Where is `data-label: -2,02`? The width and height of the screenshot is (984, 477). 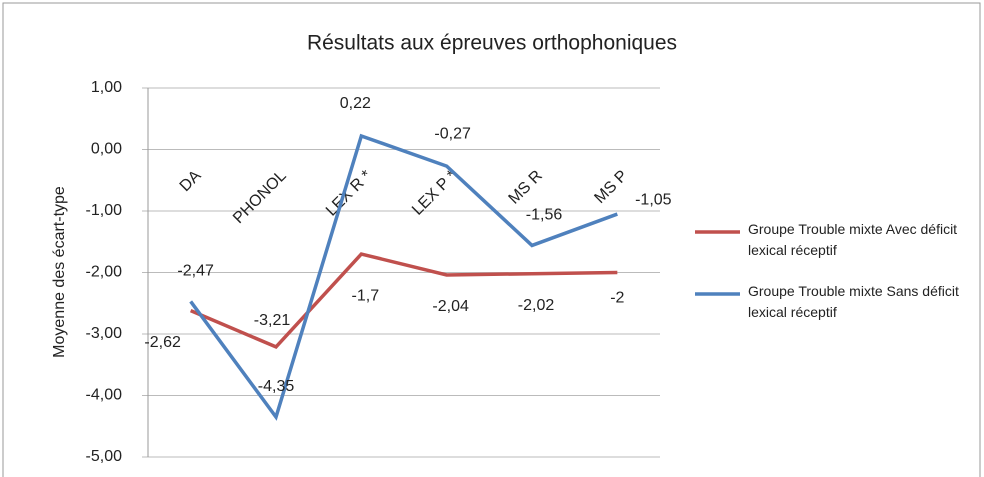 data-label: -2,02 is located at coordinates (536, 305).